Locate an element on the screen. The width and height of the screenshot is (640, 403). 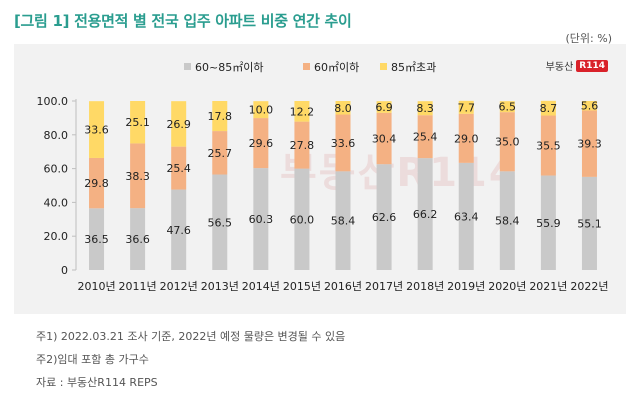
data-label: 56.5 is located at coordinates (220, 222).